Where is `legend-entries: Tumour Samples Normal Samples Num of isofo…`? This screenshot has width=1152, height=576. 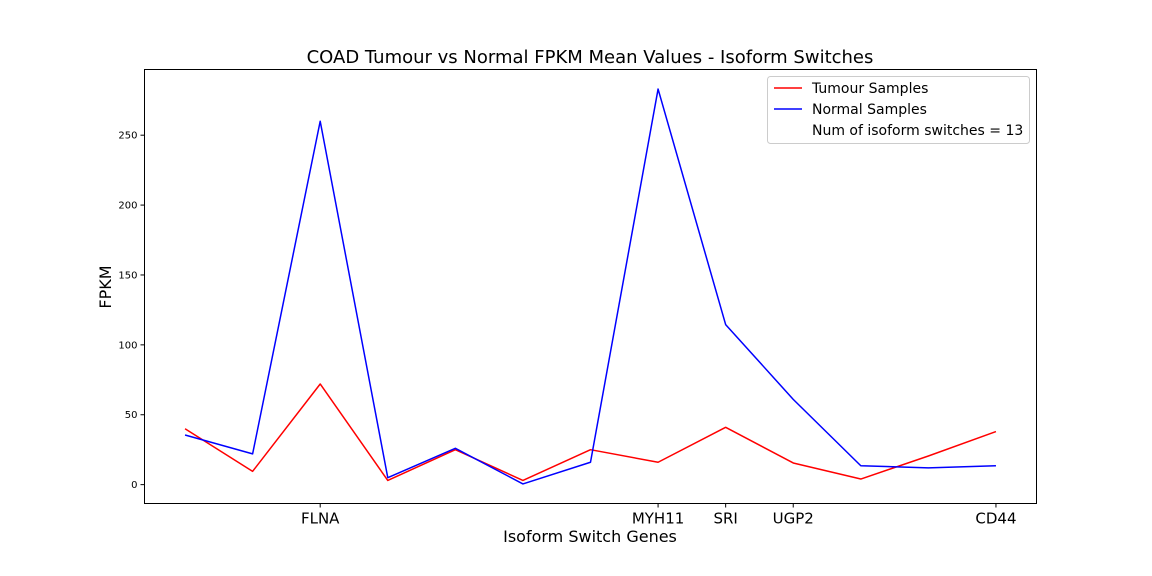
legend-entries: Tumour Samples Normal Samples Num of isofo… is located at coordinates (898, 110).